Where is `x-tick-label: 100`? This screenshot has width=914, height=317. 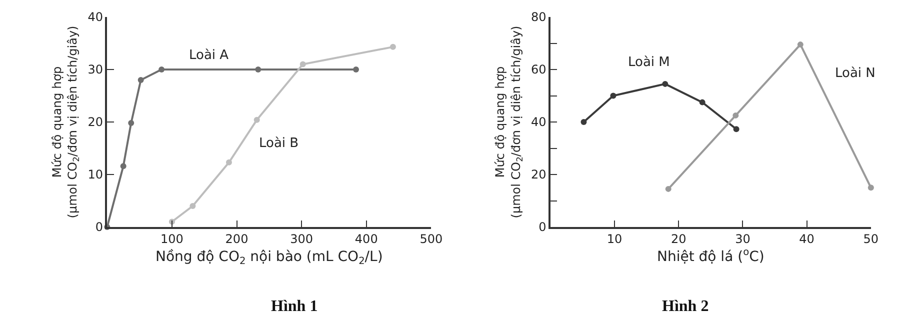
x-tick-label: 100 is located at coordinates (172, 239).